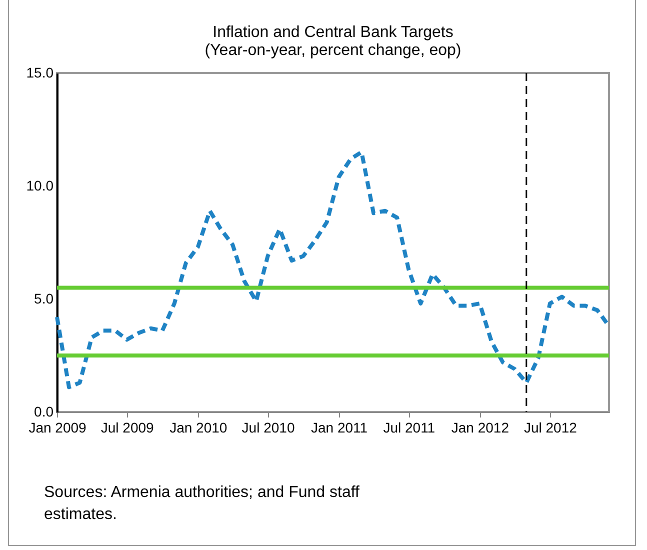 This screenshot has width=647, height=550. Describe the element at coordinates (199, 428) in the screenshot. I see `x-tick-label: Jan 2010` at that location.